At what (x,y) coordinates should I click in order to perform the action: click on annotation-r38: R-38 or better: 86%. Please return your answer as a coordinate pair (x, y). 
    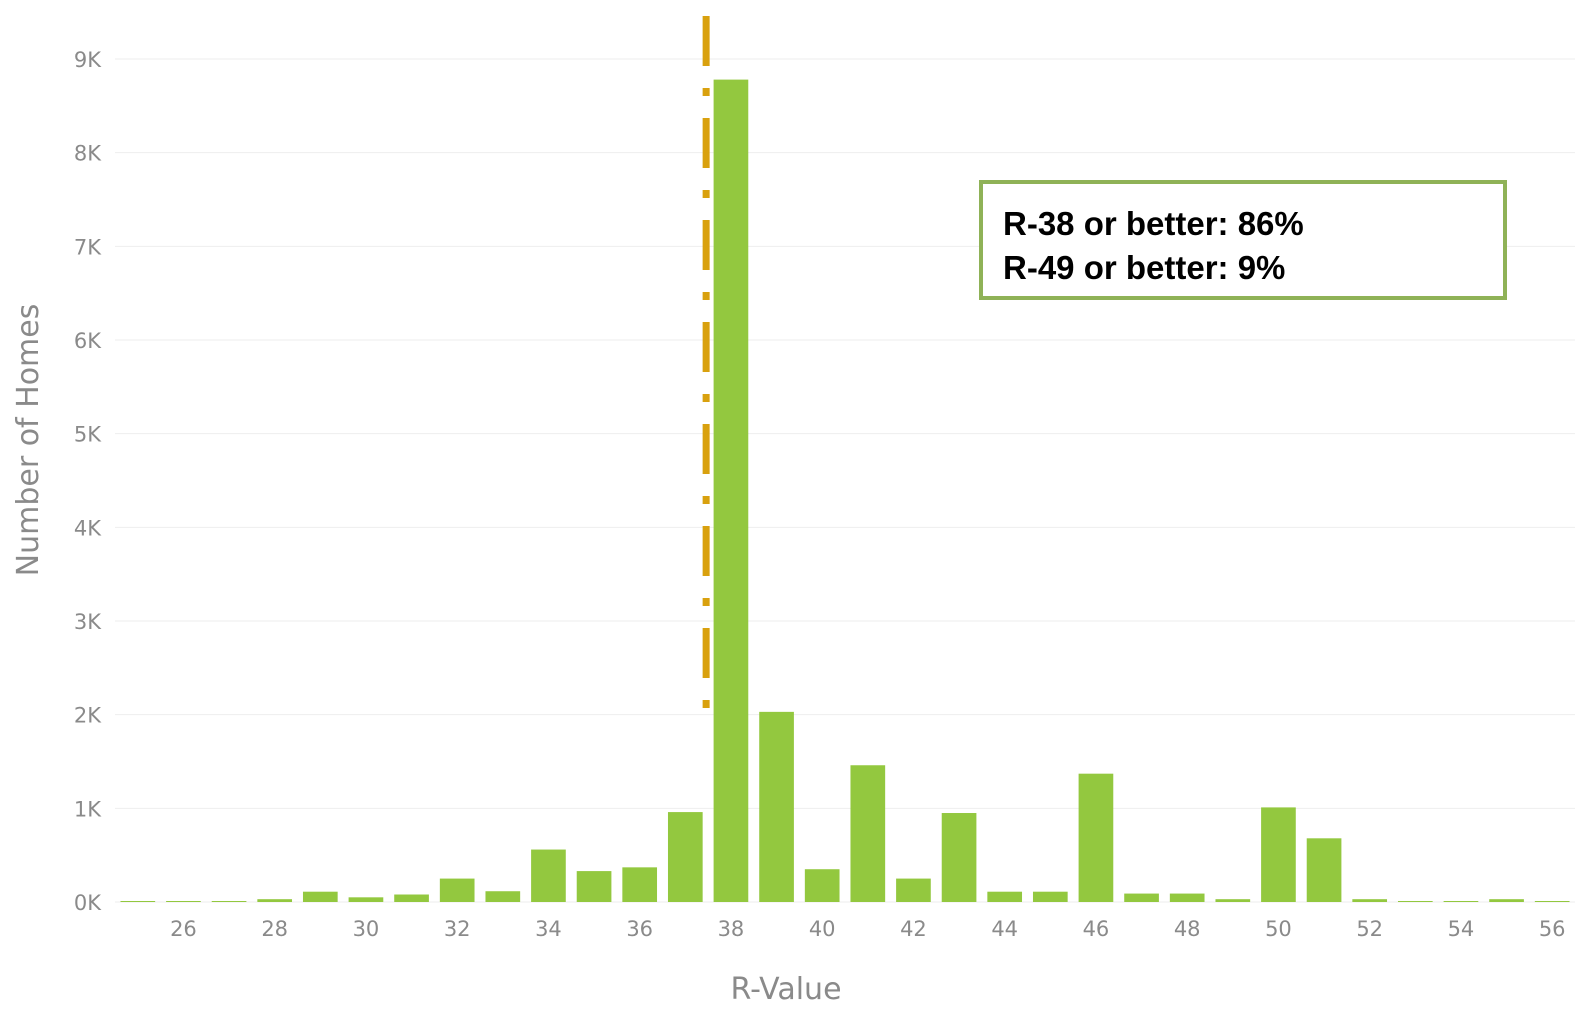
    Looking at the image, I should click on (1153, 223).